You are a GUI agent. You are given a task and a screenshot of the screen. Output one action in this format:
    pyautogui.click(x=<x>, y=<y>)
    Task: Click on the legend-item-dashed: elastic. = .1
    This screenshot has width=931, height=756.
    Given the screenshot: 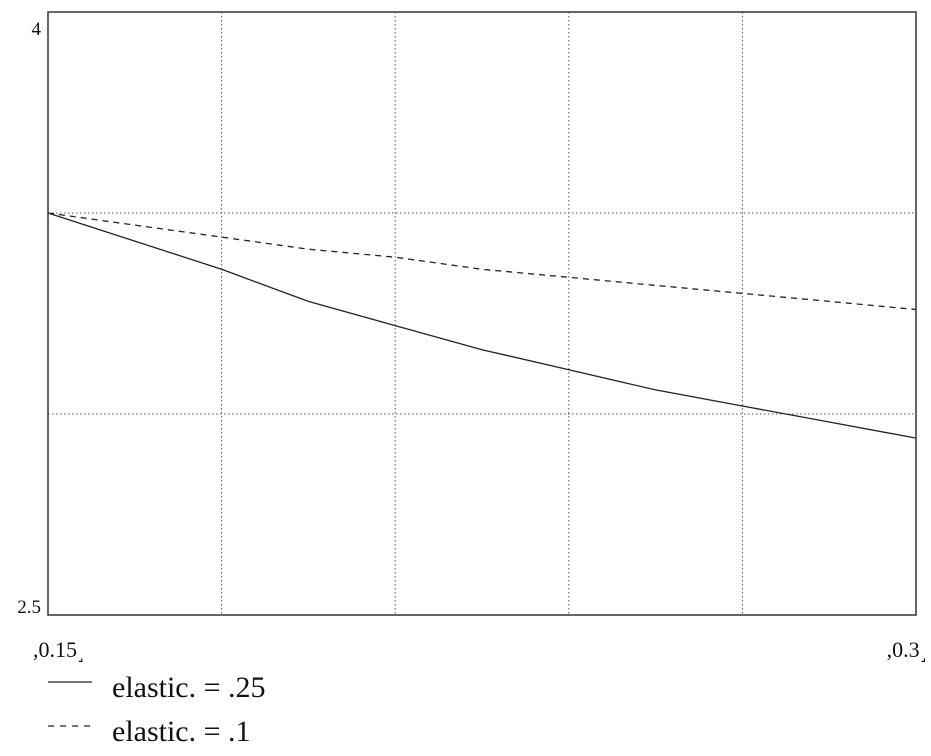 What is the action you would take?
    pyautogui.click(x=246, y=734)
    